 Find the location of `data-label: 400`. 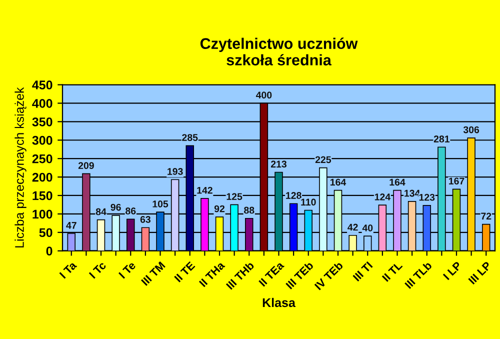

data-label: 400 is located at coordinates (264, 95).